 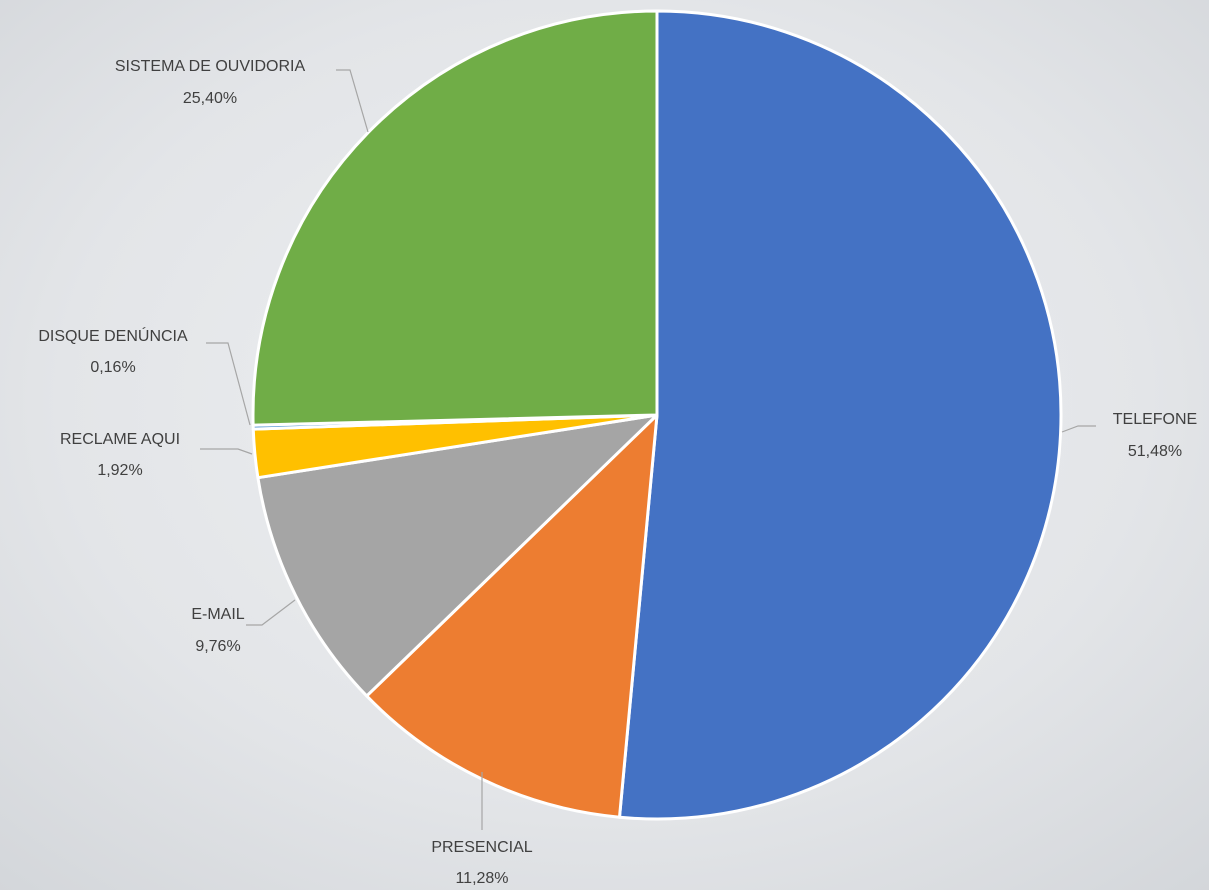 What do you see at coordinates (210, 98) in the screenshot?
I see `slice-value-label: 25,40%` at bounding box center [210, 98].